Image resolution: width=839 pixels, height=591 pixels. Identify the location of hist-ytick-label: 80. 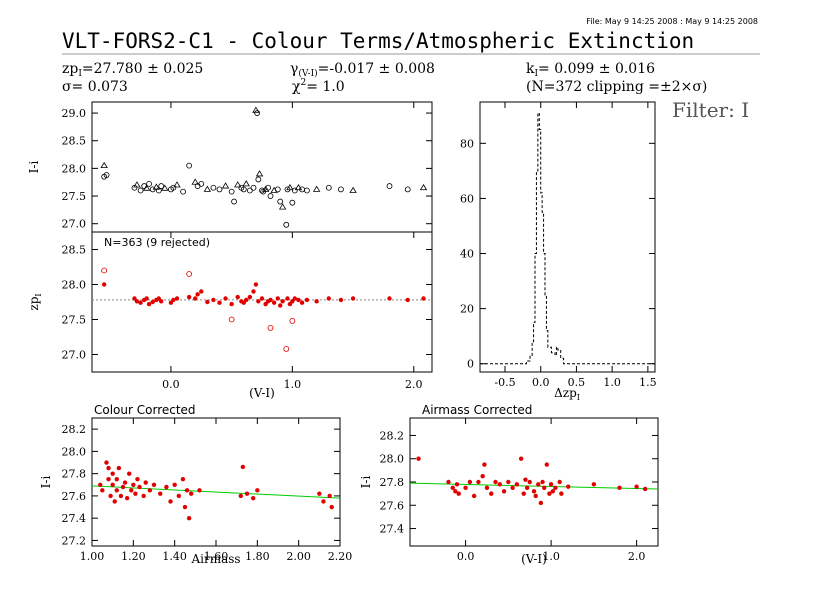
(467, 143).